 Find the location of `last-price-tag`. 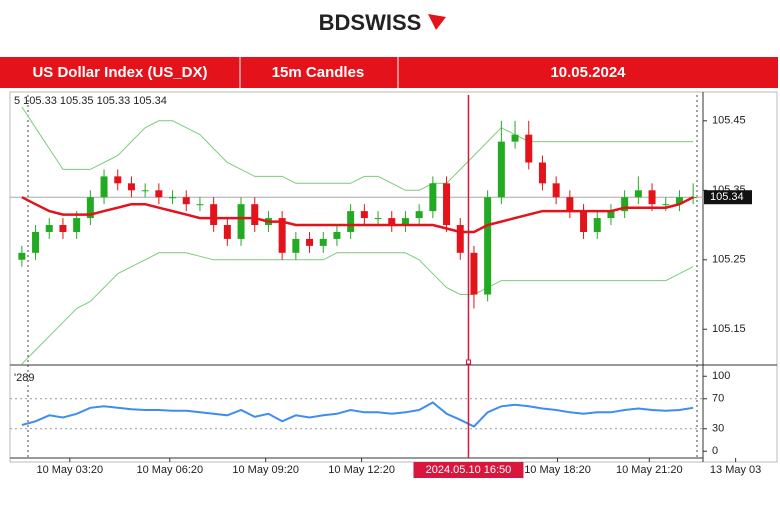

last-price-tag is located at coordinates (728, 197).